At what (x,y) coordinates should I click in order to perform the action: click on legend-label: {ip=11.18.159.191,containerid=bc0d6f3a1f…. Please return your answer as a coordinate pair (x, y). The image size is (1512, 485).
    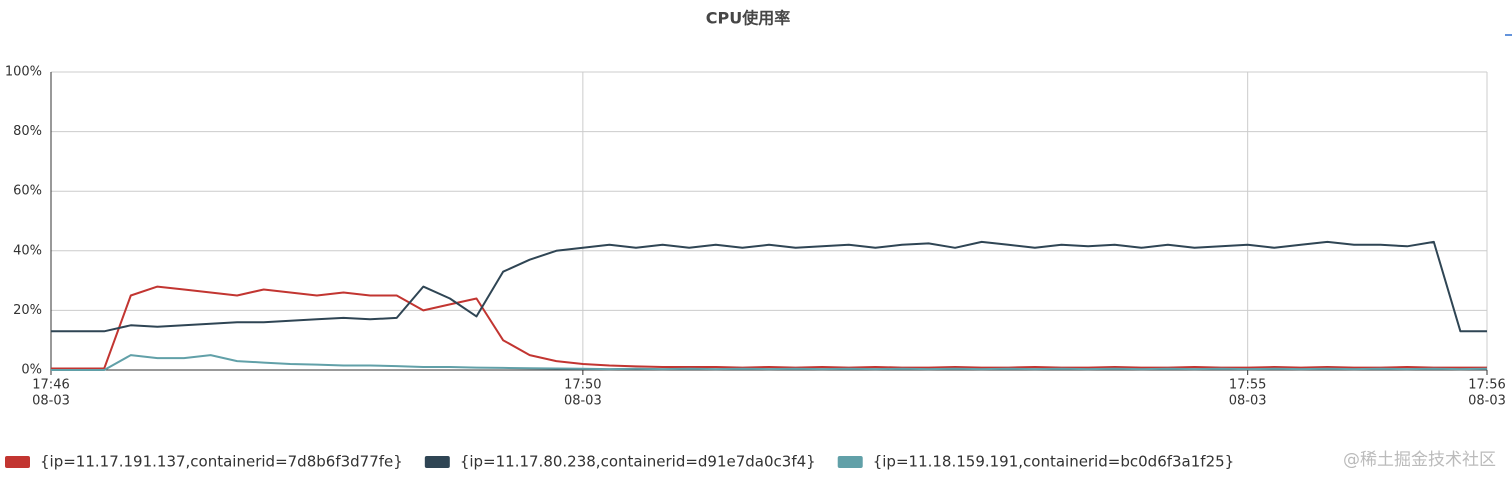
    Looking at the image, I should click on (1054, 462).